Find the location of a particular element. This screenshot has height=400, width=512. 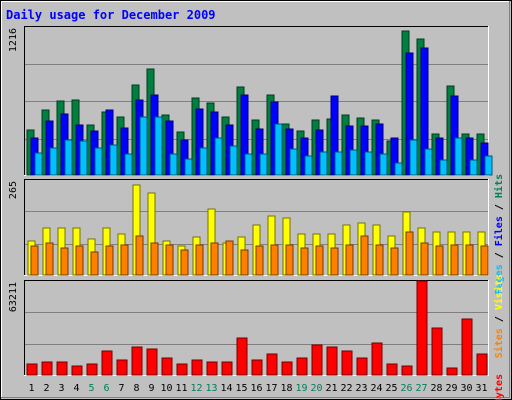

day-label-9: 9 is located at coordinates (151, 388).